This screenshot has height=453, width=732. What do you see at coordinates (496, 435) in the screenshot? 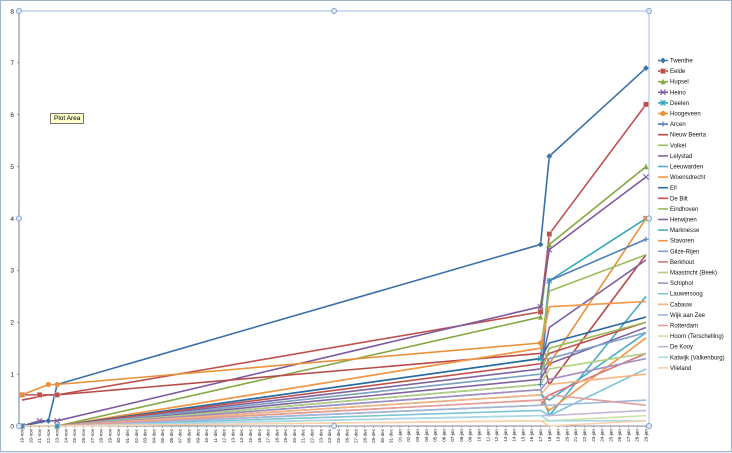
I see `x-tick-label: 12-jan` at bounding box center [496, 435].